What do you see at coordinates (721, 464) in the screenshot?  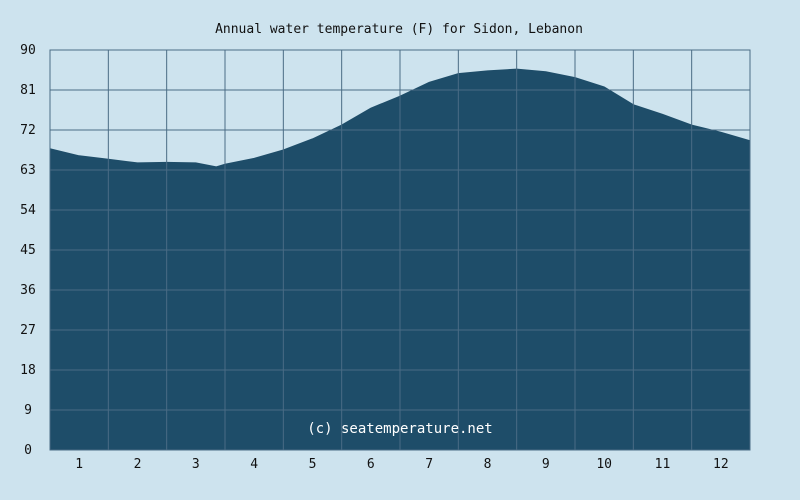 I see `x-tick-label: 12` at bounding box center [721, 464].